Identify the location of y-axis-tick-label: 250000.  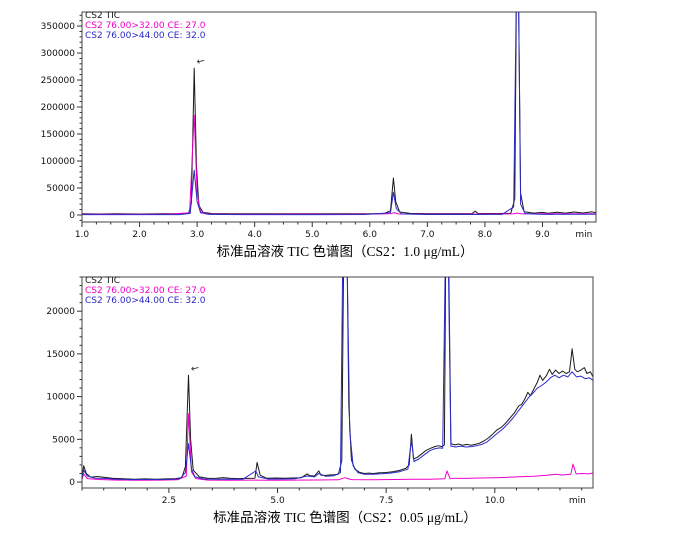
(58, 81).